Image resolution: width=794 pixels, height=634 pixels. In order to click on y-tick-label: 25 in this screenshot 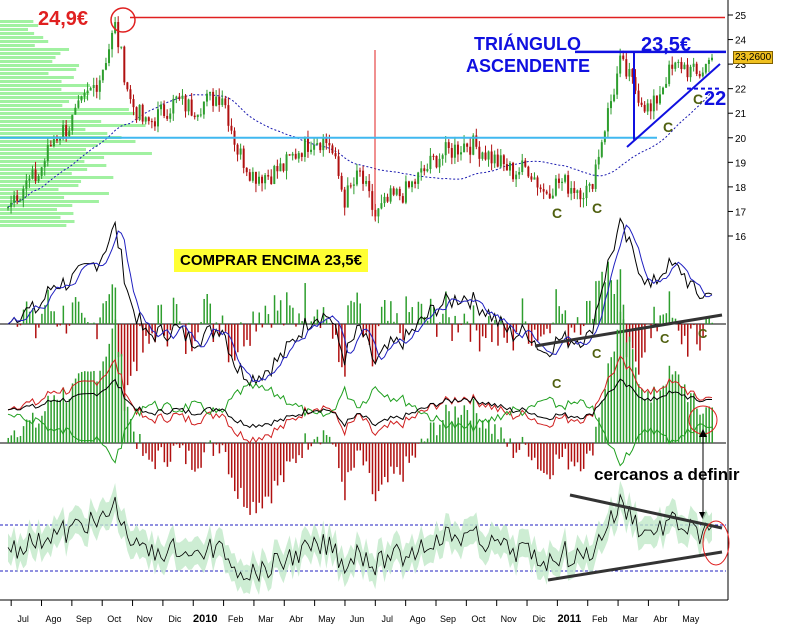, I will do `click(741, 16)`.